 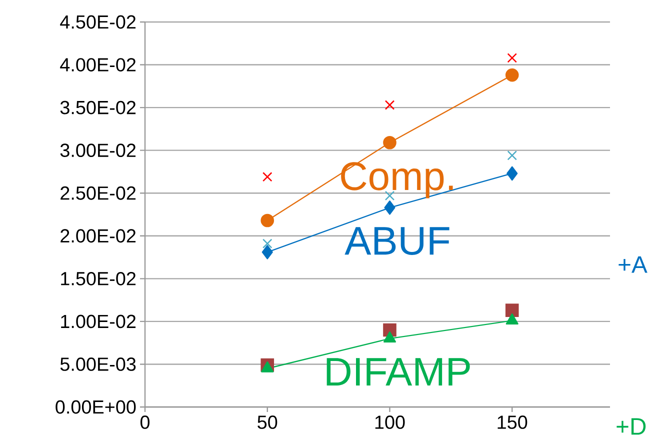 I want to click on y-tick-label: 1.50E-02, so click(x=98, y=279).